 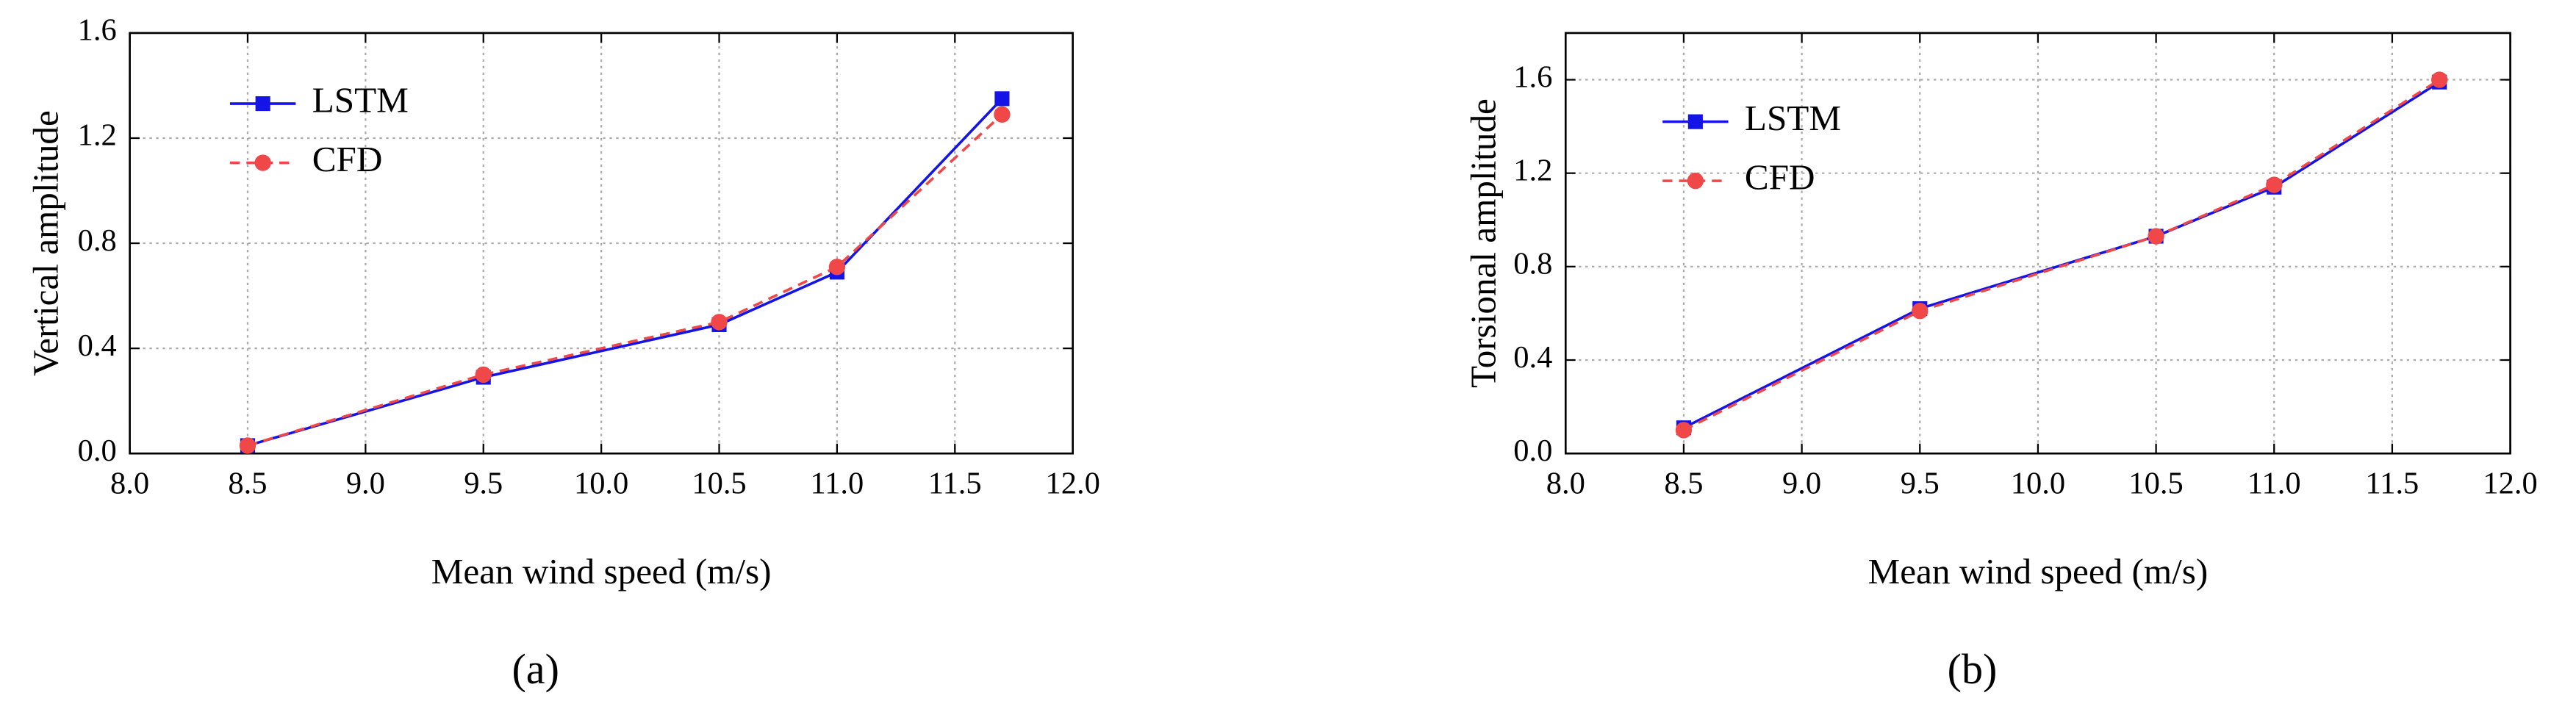 I want to click on caption: (b), so click(x=1973, y=669).